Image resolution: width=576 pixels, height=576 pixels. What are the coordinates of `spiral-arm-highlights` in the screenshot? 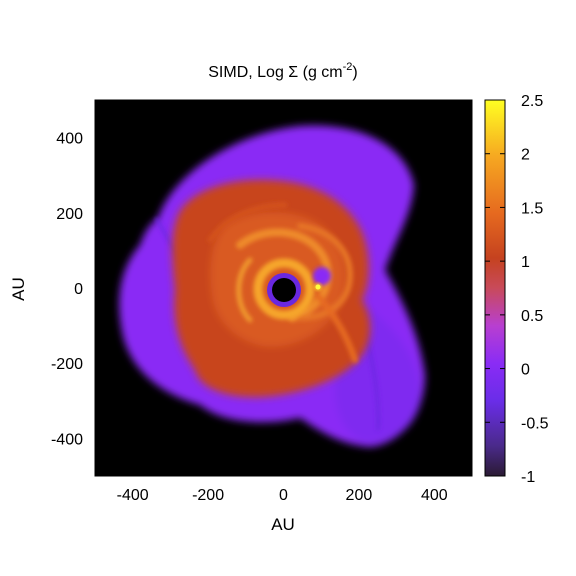 It's located at (282, 282).